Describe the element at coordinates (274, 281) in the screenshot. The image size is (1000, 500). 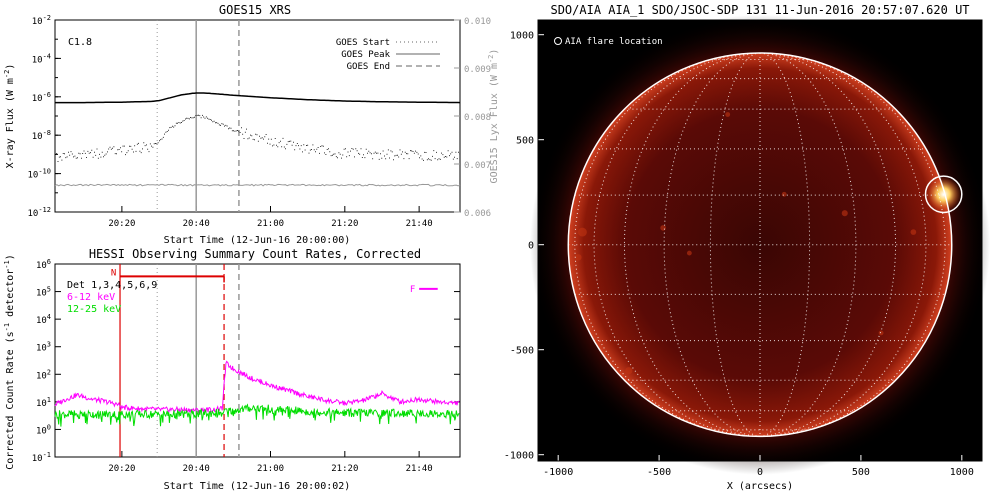
I see `hessi-flags: NF` at that location.